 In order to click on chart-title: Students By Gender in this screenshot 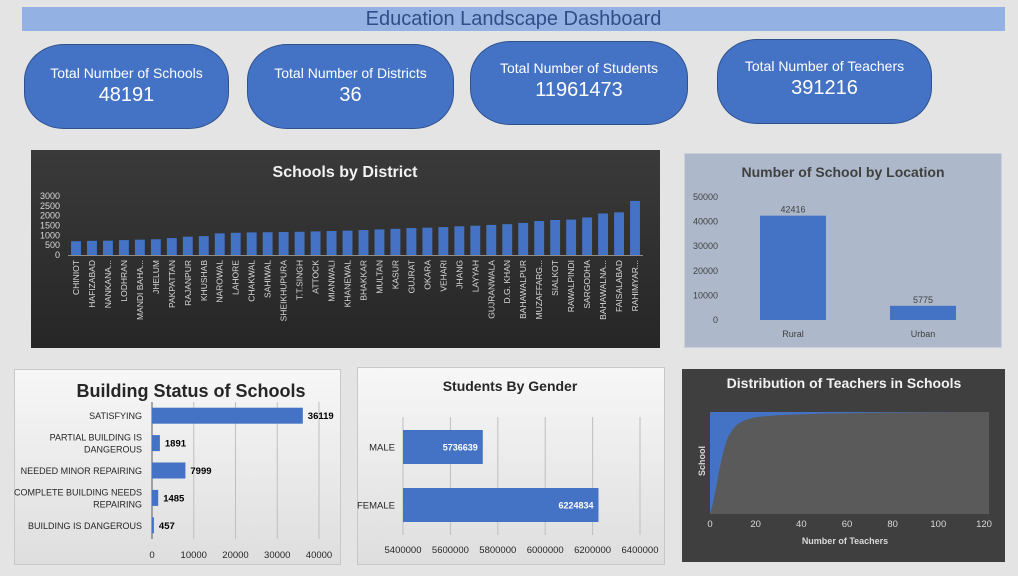, I will do `click(510, 386)`.